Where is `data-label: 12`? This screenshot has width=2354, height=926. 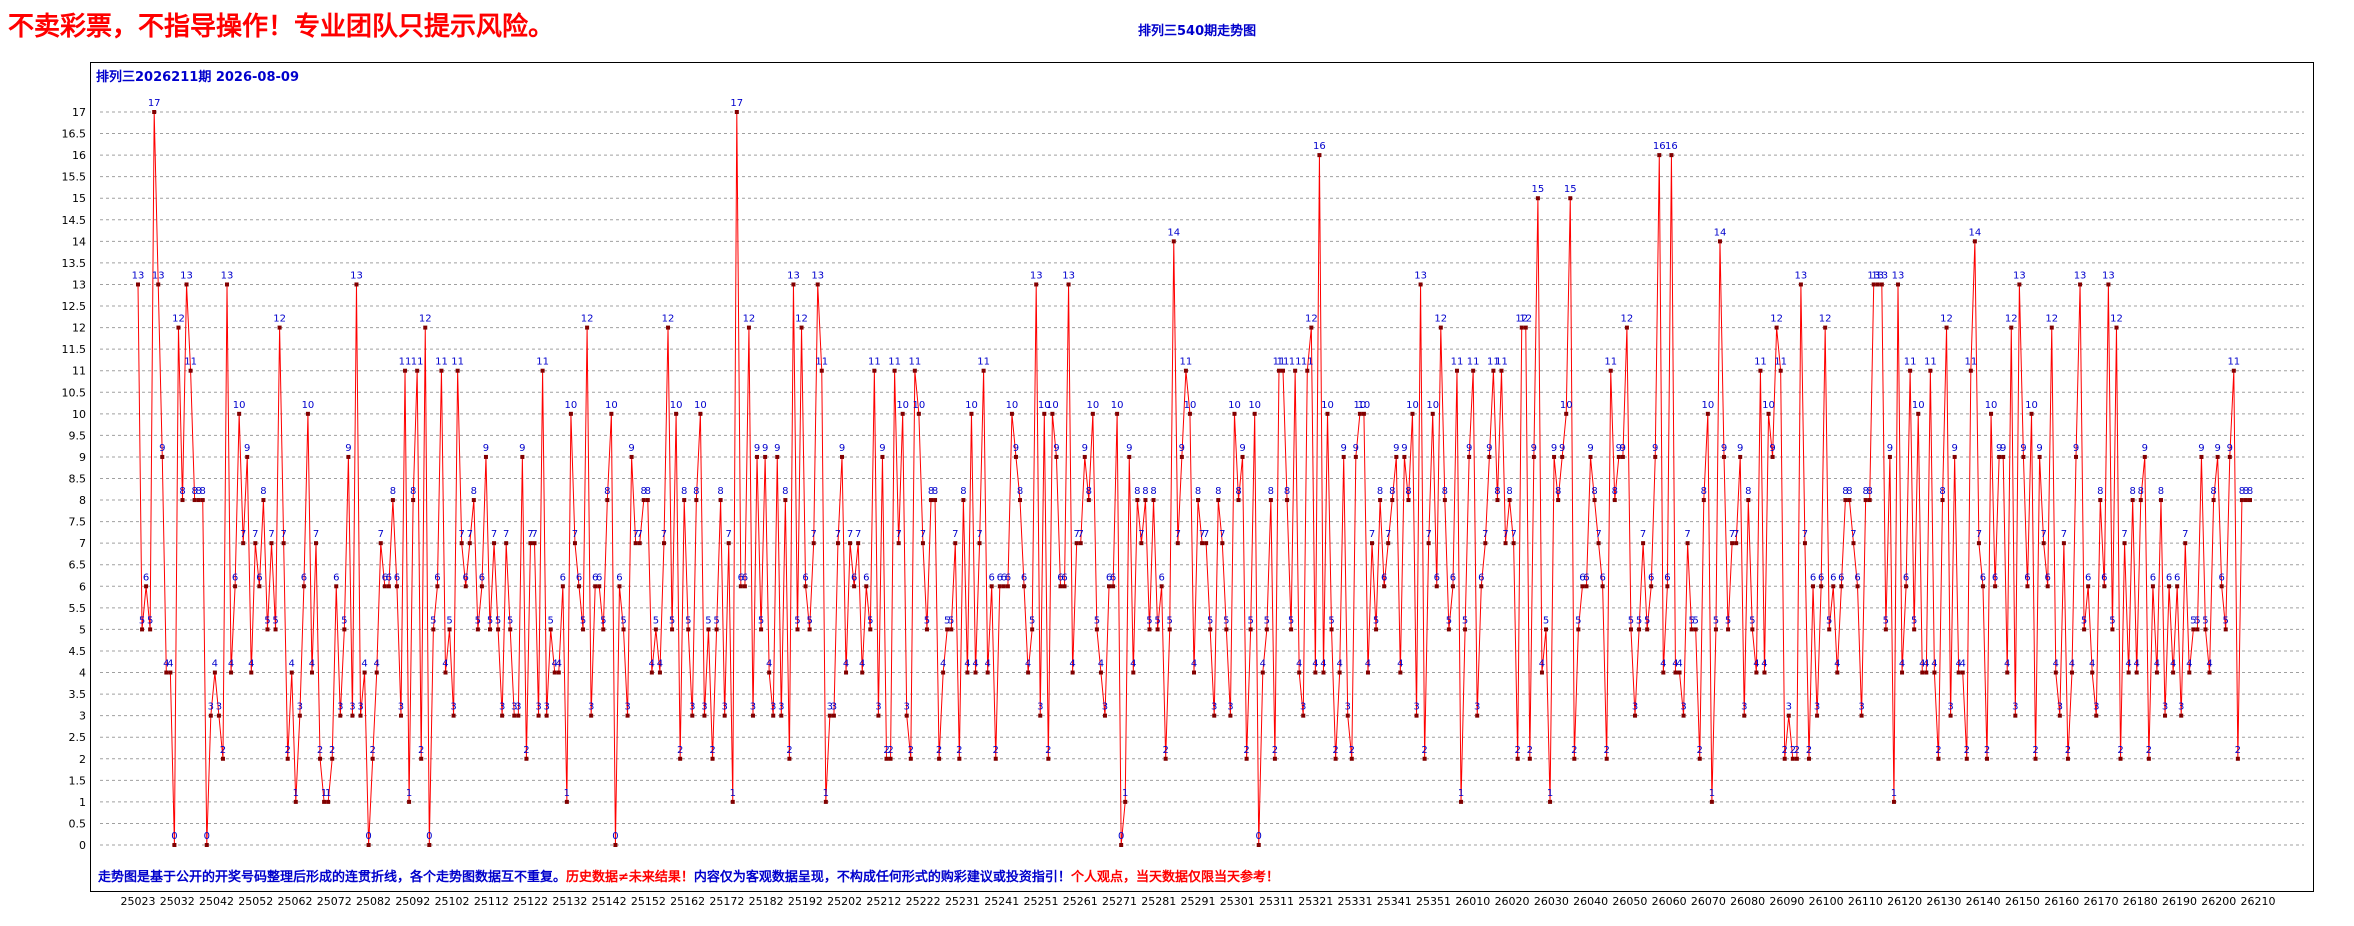 data-label: 12 is located at coordinates (749, 319).